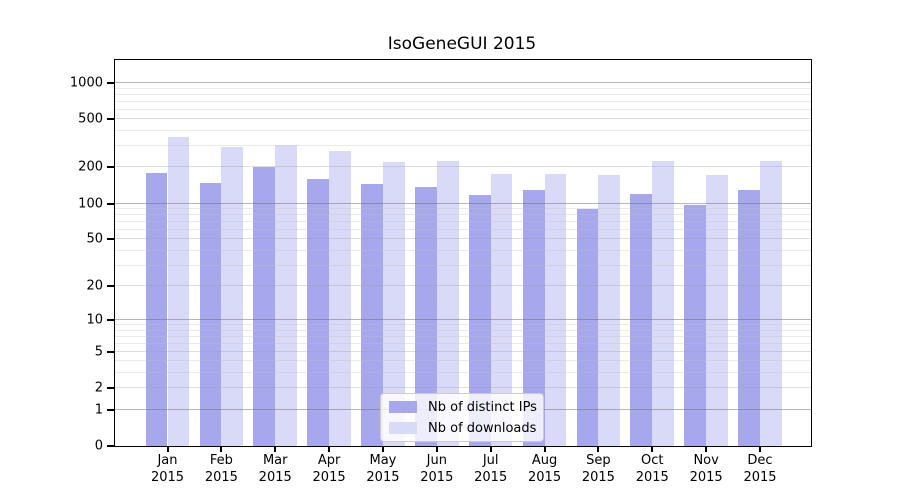  What do you see at coordinates (94, 239) in the screenshot?
I see `y-tick-label-50: 50` at bounding box center [94, 239].